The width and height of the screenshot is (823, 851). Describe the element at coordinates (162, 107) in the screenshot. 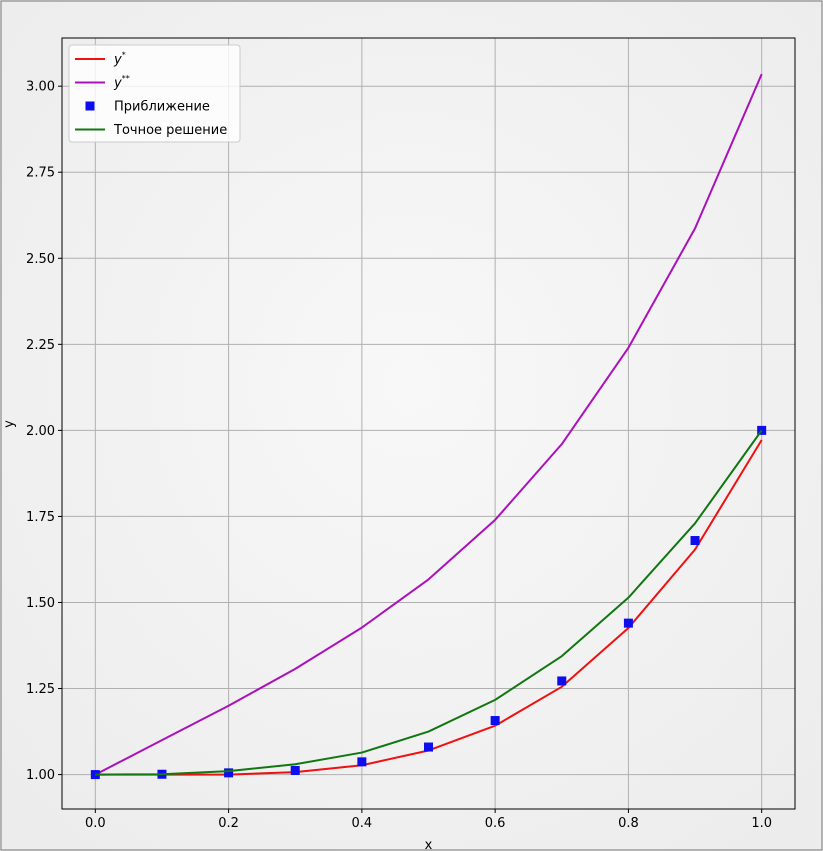

I see `legend-label: Приближение` at that location.